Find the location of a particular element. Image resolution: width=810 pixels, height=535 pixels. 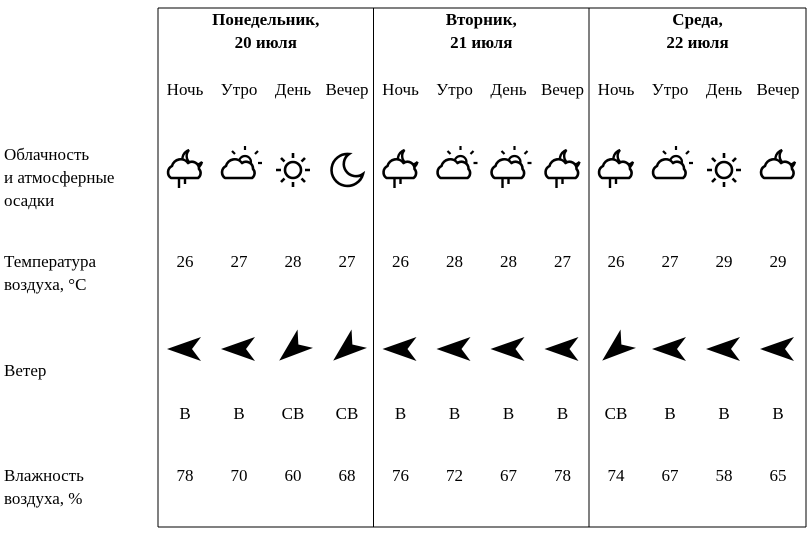

humidity: 74 is located at coordinates (616, 475).